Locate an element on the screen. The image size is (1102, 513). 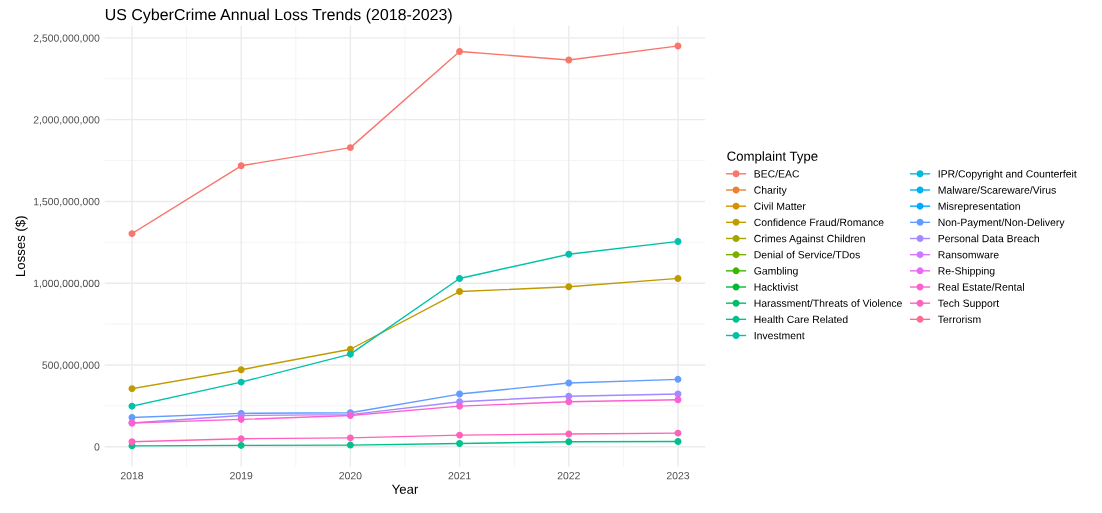
y-tick-label: 500,000,000 is located at coordinates (71, 366).